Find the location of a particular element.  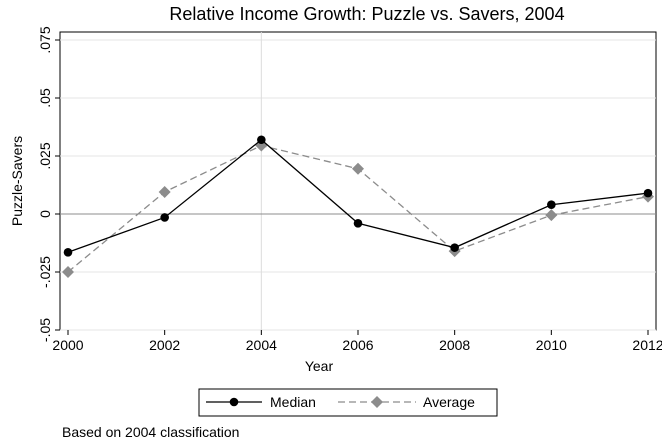

x-tick-label: 2012 is located at coordinates (647, 345).